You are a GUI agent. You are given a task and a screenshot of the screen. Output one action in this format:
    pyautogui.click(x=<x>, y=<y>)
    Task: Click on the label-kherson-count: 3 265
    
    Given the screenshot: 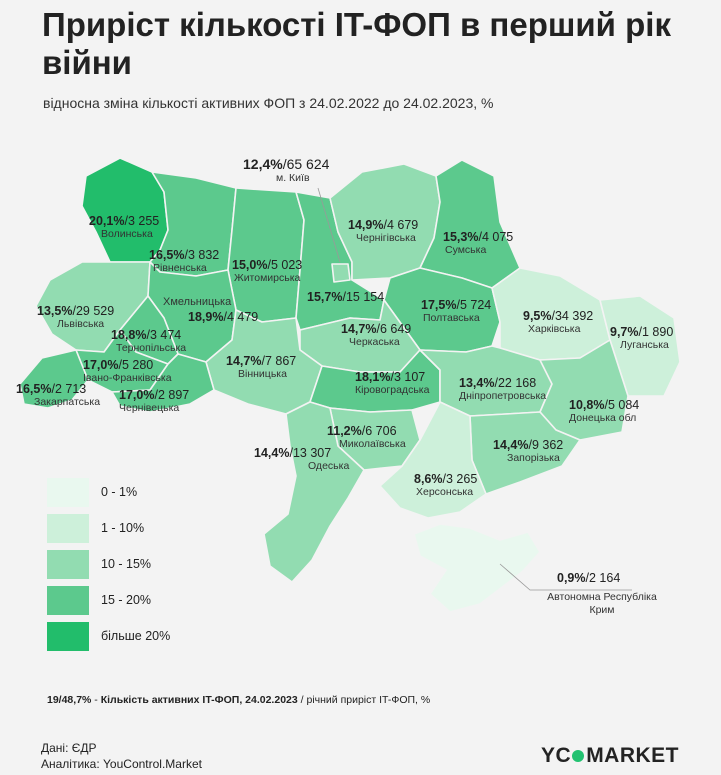 What is the action you would take?
    pyautogui.click(x=461, y=479)
    